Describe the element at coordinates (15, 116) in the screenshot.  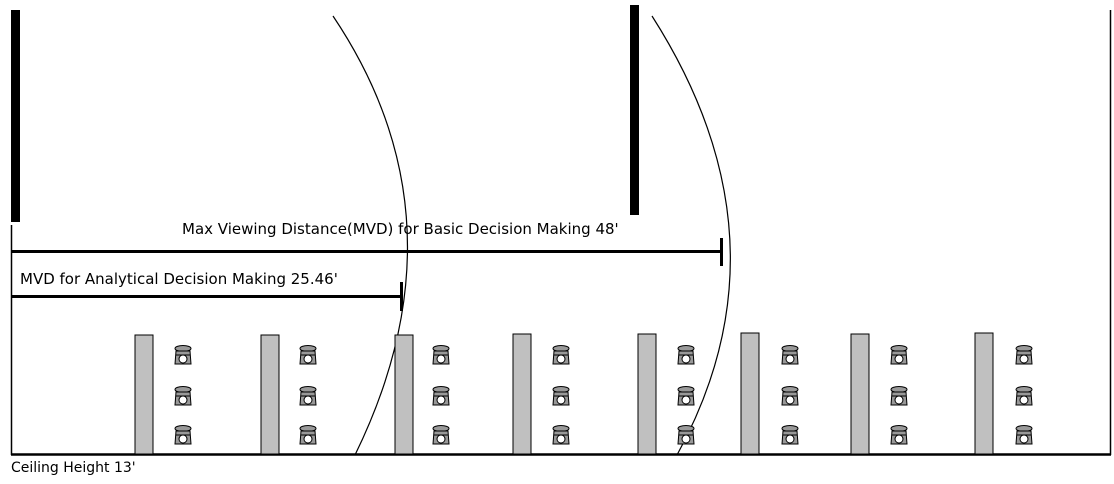
I see `screen-left` at that location.